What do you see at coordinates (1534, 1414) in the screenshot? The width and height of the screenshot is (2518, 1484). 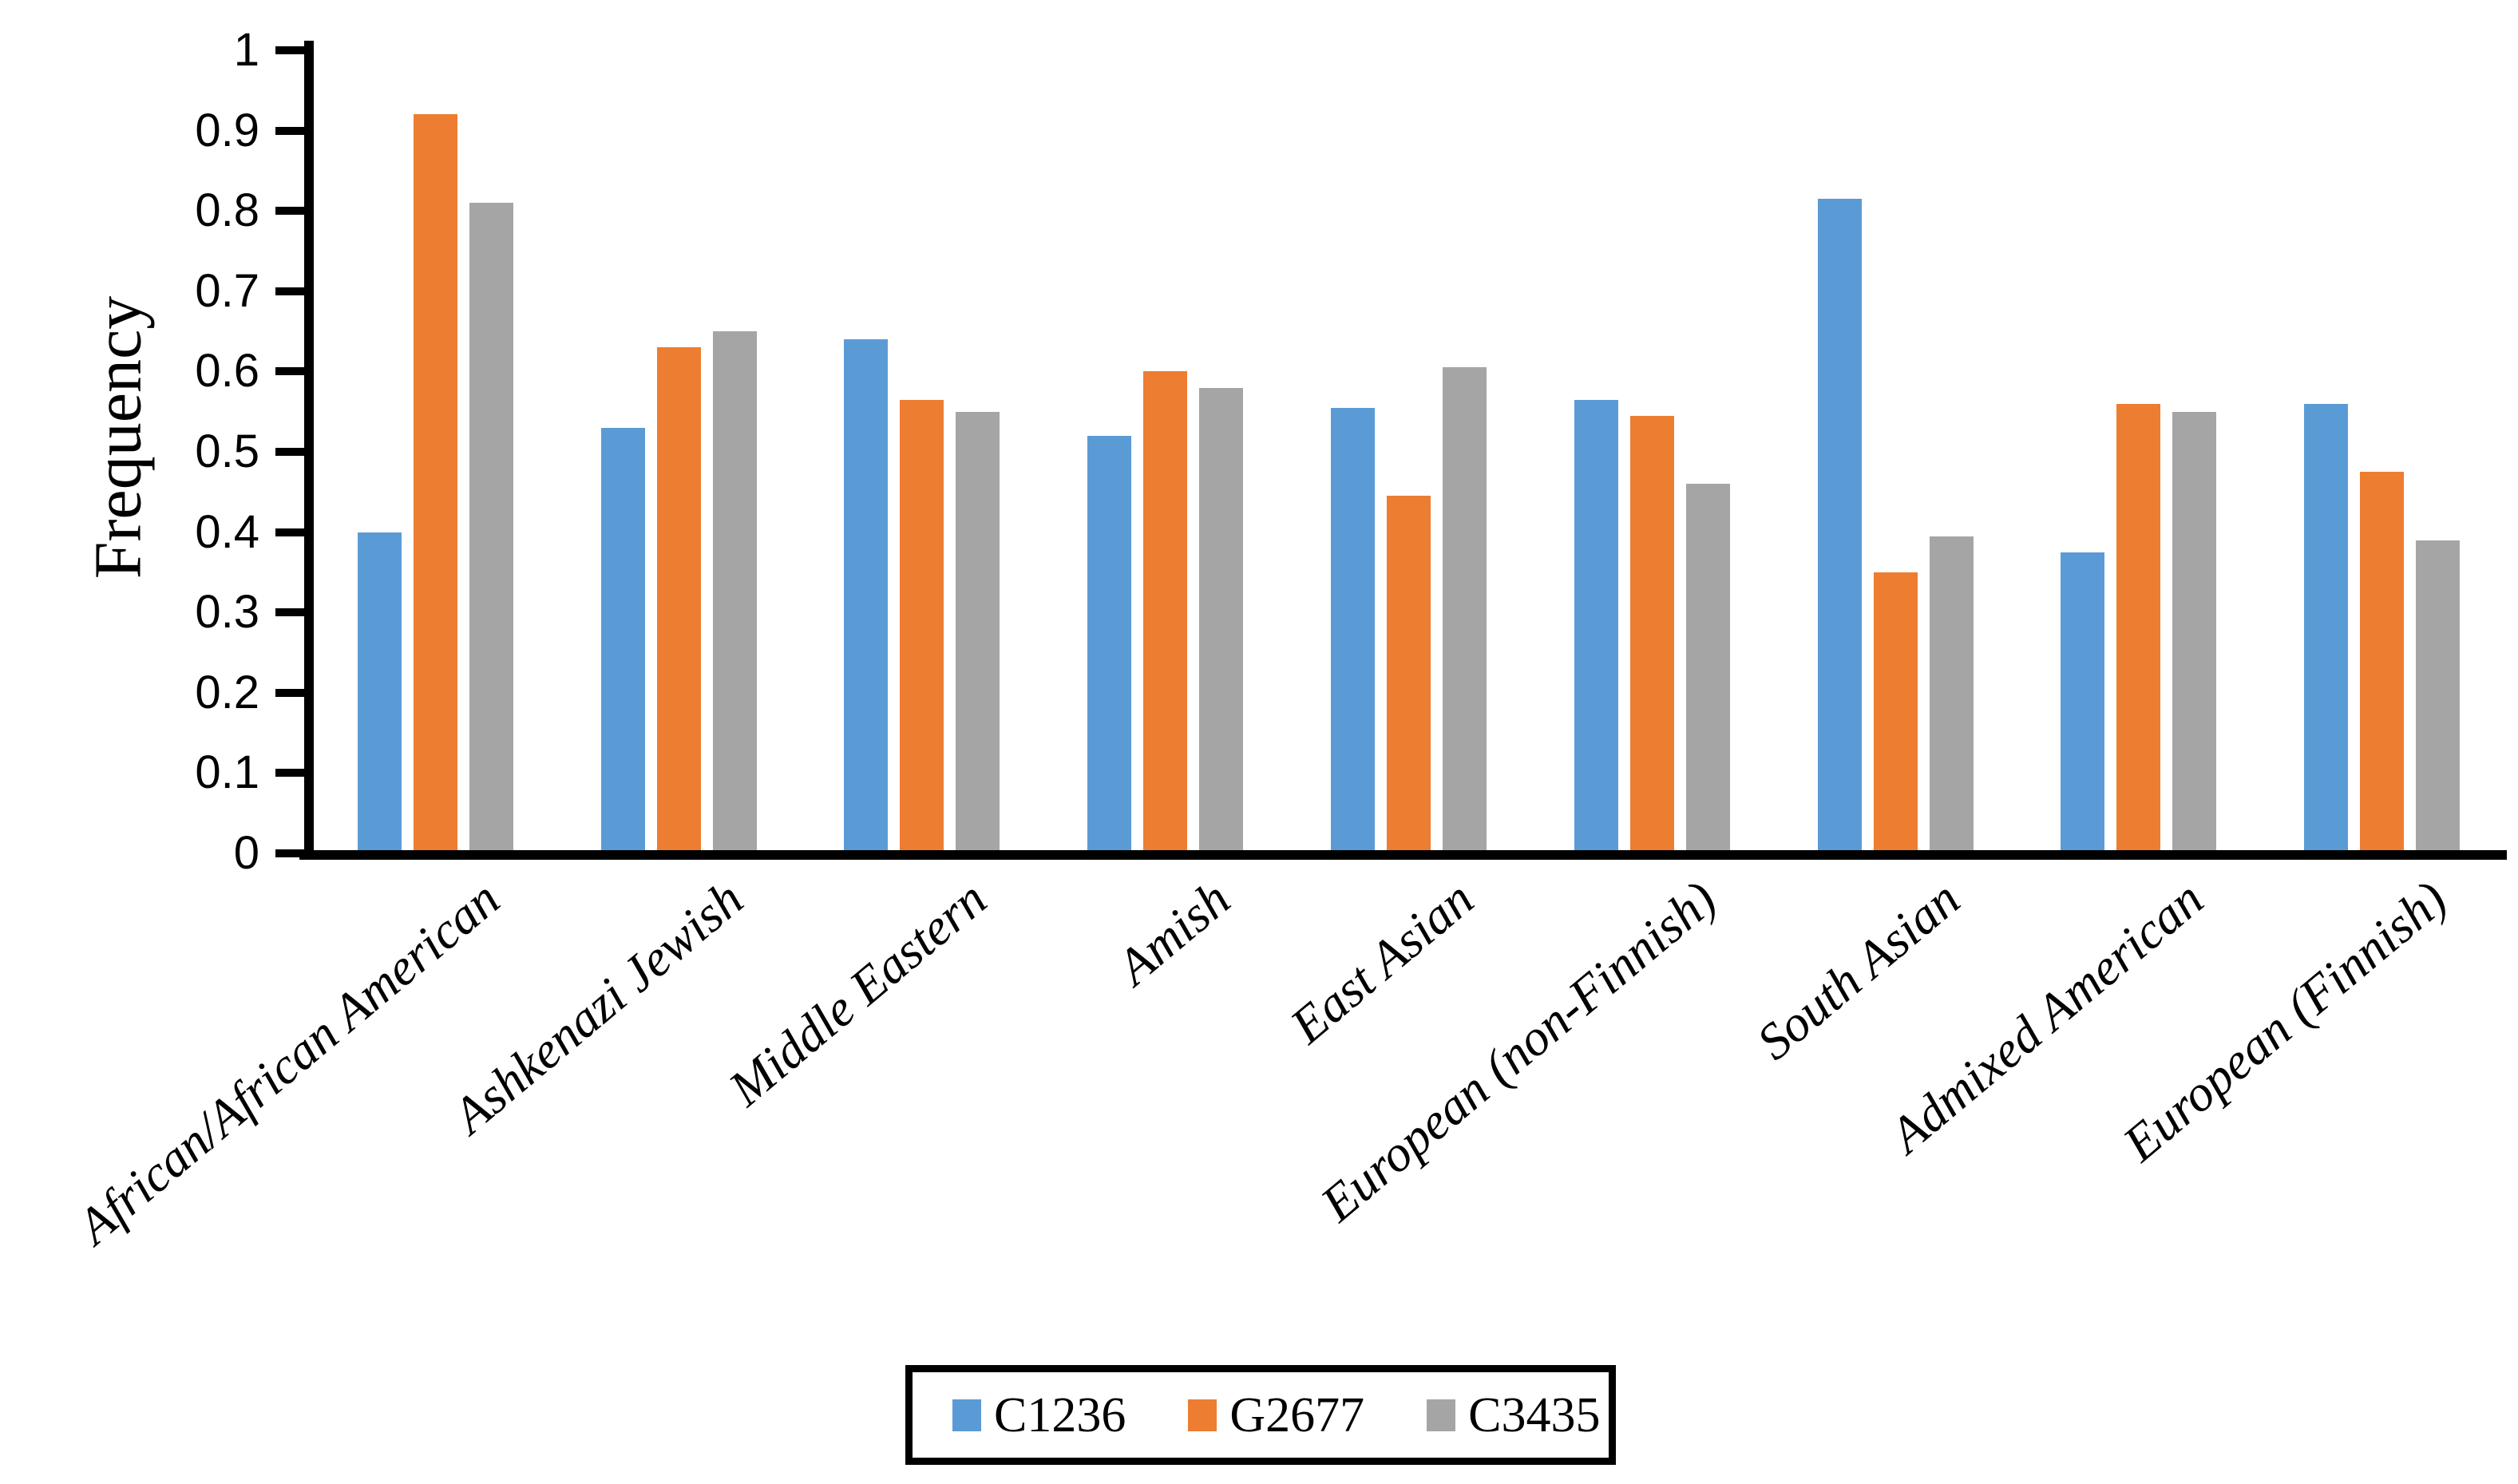 I see `legend-label-C3435: C3435` at bounding box center [1534, 1414].